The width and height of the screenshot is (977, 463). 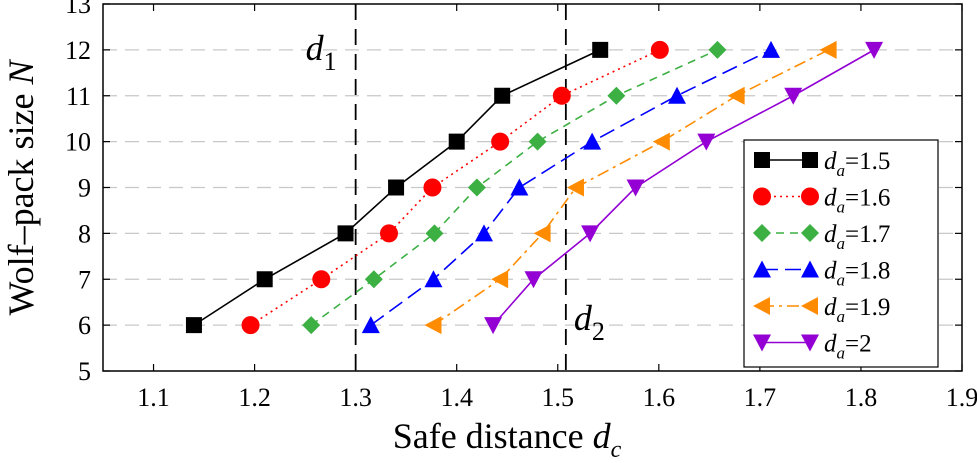 What do you see at coordinates (507, 439) in the screenshot?
I see `x-axis-label: Safe distance dc` at bounding box center [507, 439].